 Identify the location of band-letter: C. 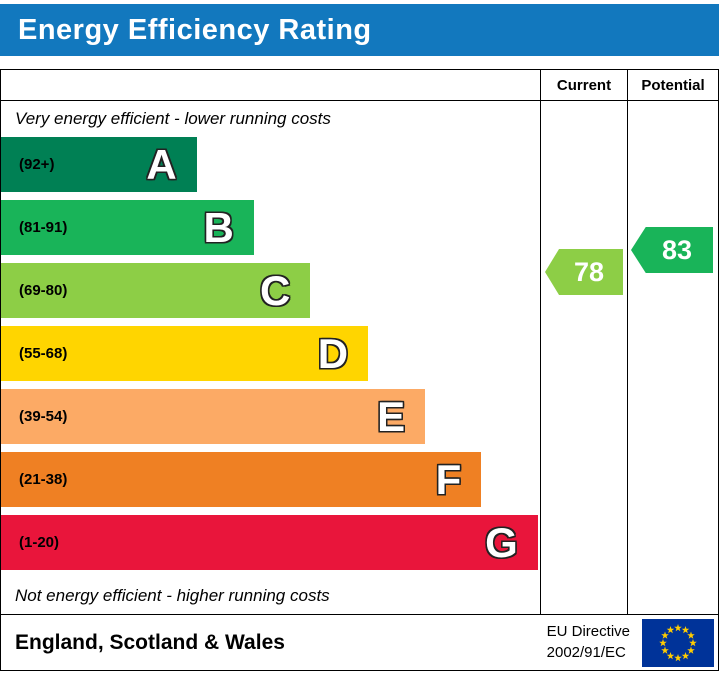
(275, 290).